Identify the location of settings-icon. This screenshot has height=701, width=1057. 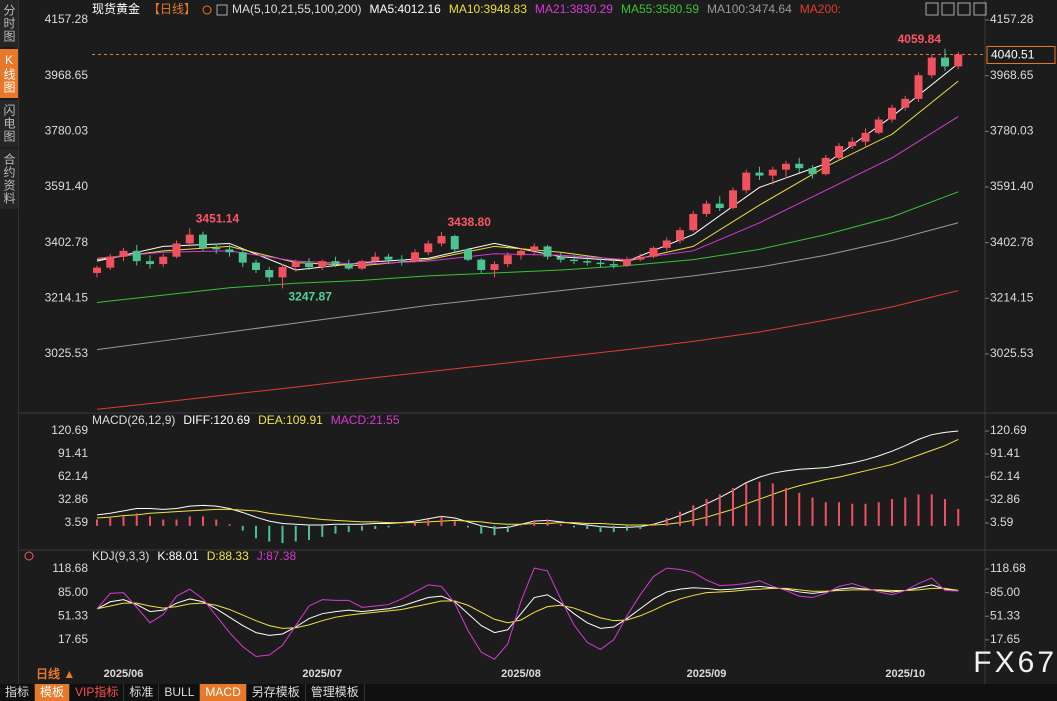
(29, 556).